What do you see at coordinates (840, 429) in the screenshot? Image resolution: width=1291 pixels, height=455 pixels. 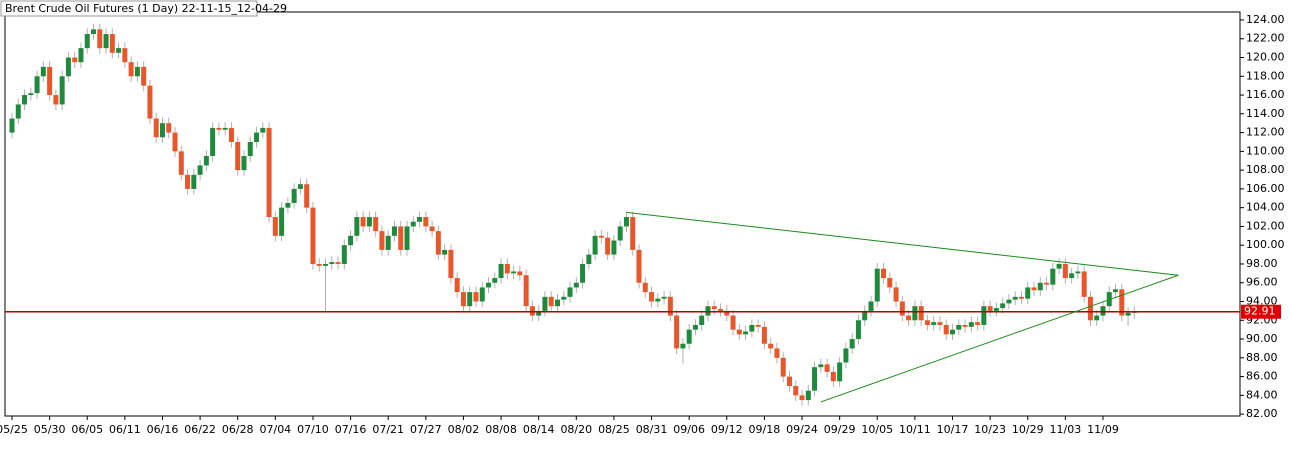 I see `x-tick-label: 09/29` at bounding box center [840, 429].